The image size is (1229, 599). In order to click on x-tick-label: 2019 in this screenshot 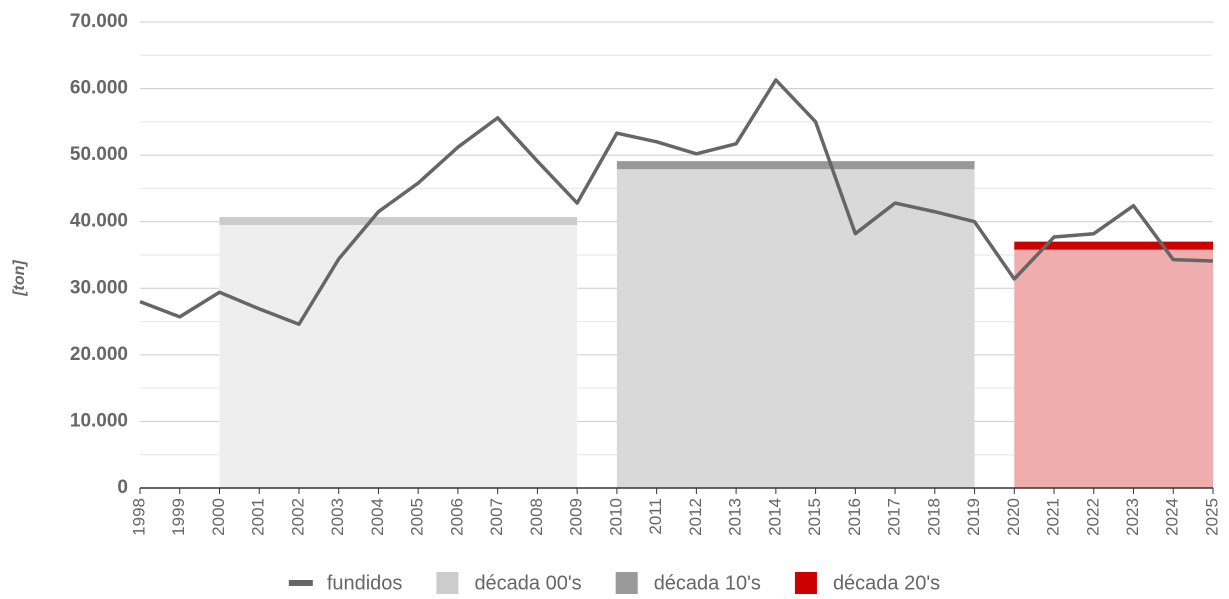, I will do `click(973, 517)`.